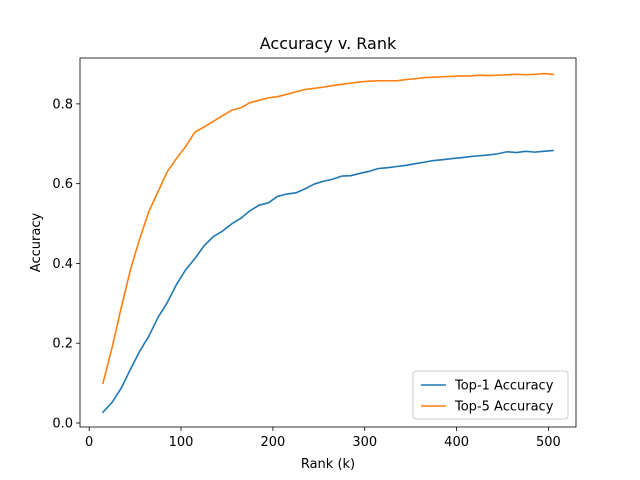 The height and width of the screenshot is (480, 640). I want to click on x-tick-label: 300, so click(364, 442).